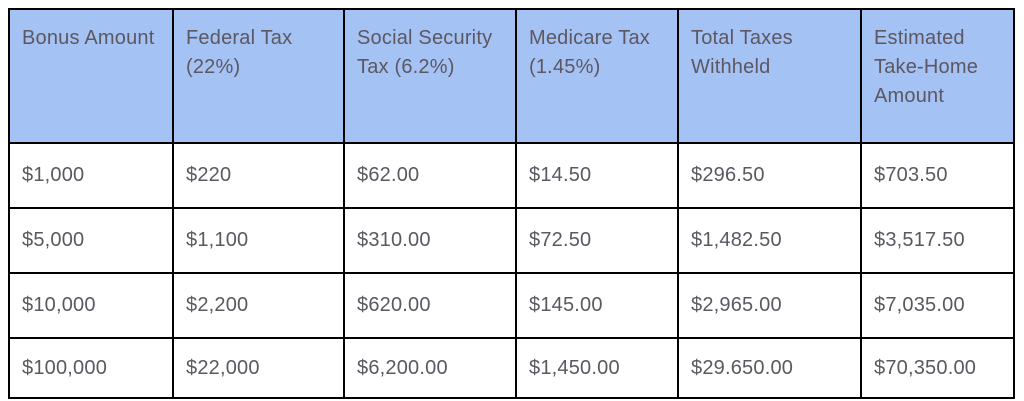  What do you see at coordinates (430, 368) in the screenshot?
I see `table-cell: $6,200.00` at bounding box center [430, 368].